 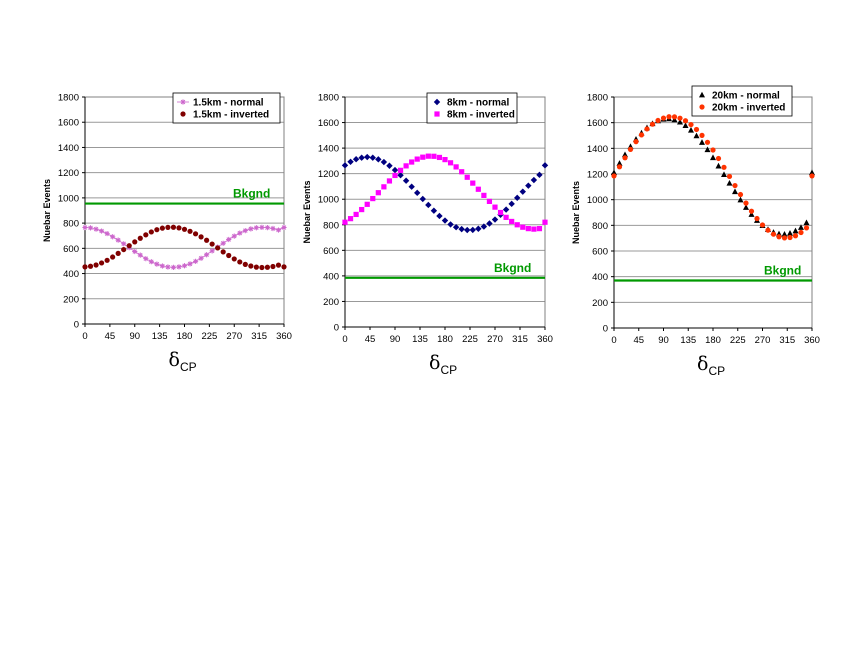 I want to click on x-tick-label: 135, so click(x=160, y=336).